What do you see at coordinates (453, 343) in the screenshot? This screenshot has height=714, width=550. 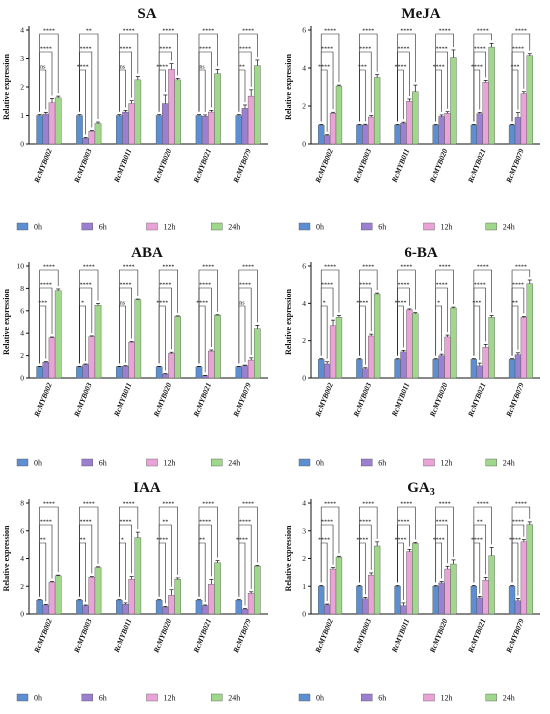 I see `bar-rcmyb020-24h` at bounding box center [453, 343].